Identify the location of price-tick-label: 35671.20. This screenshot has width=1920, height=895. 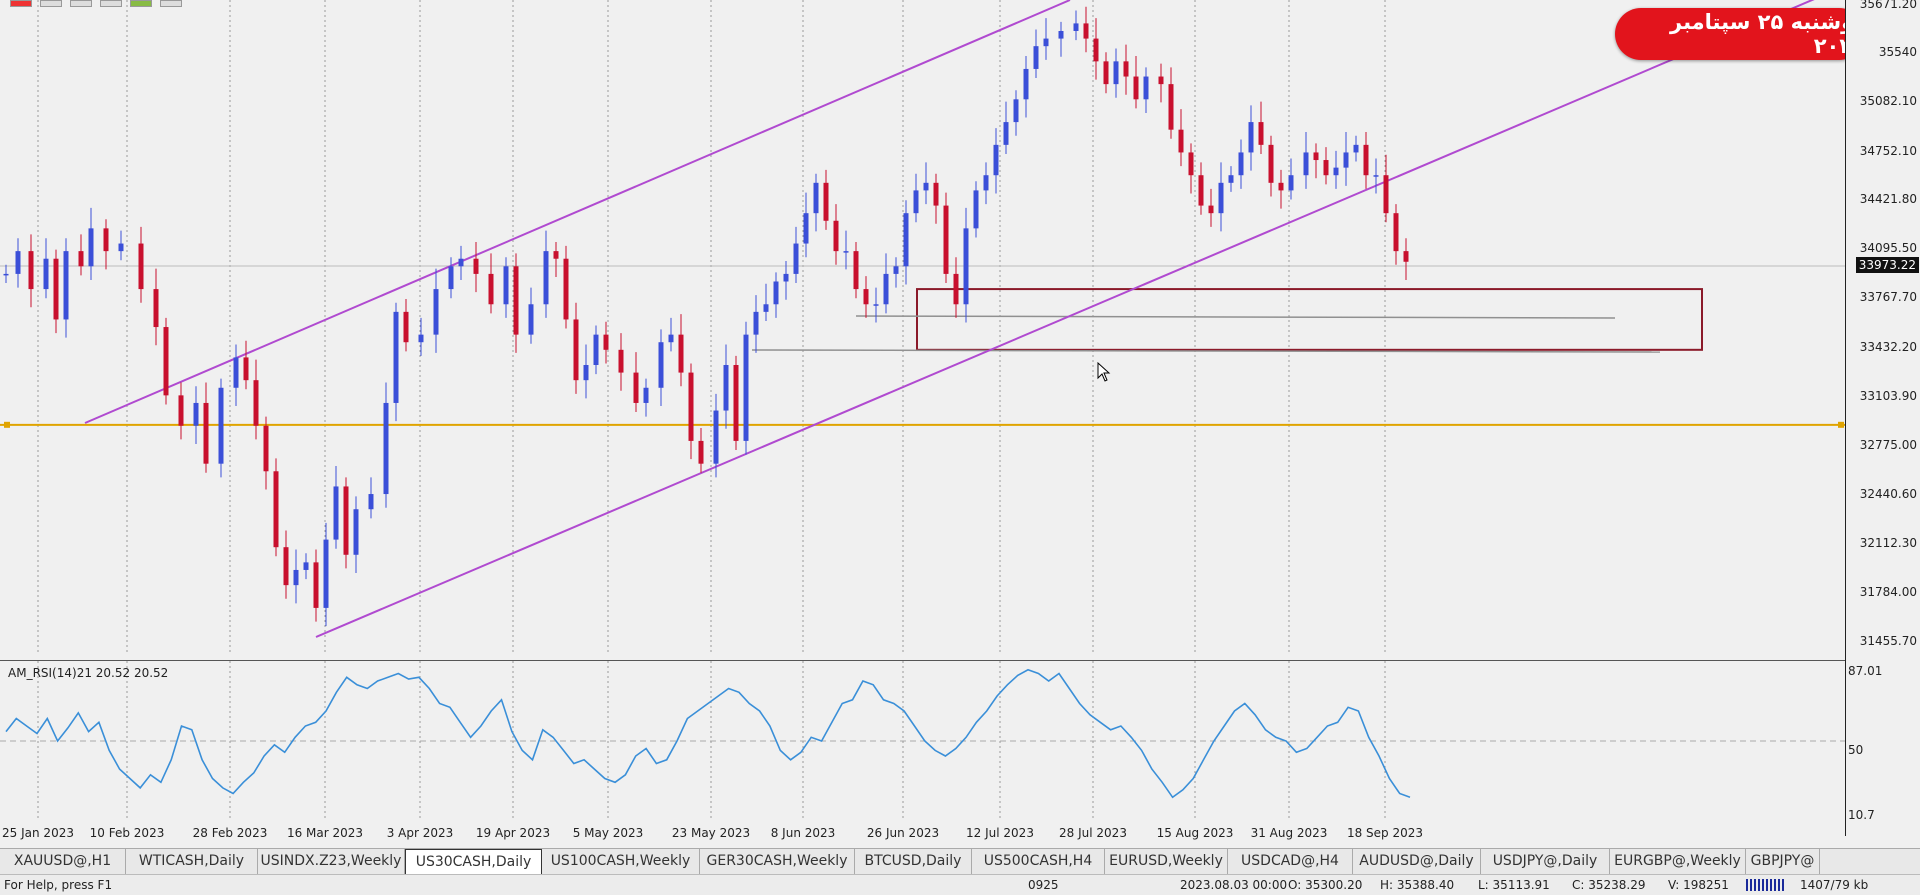
(1888, 5).